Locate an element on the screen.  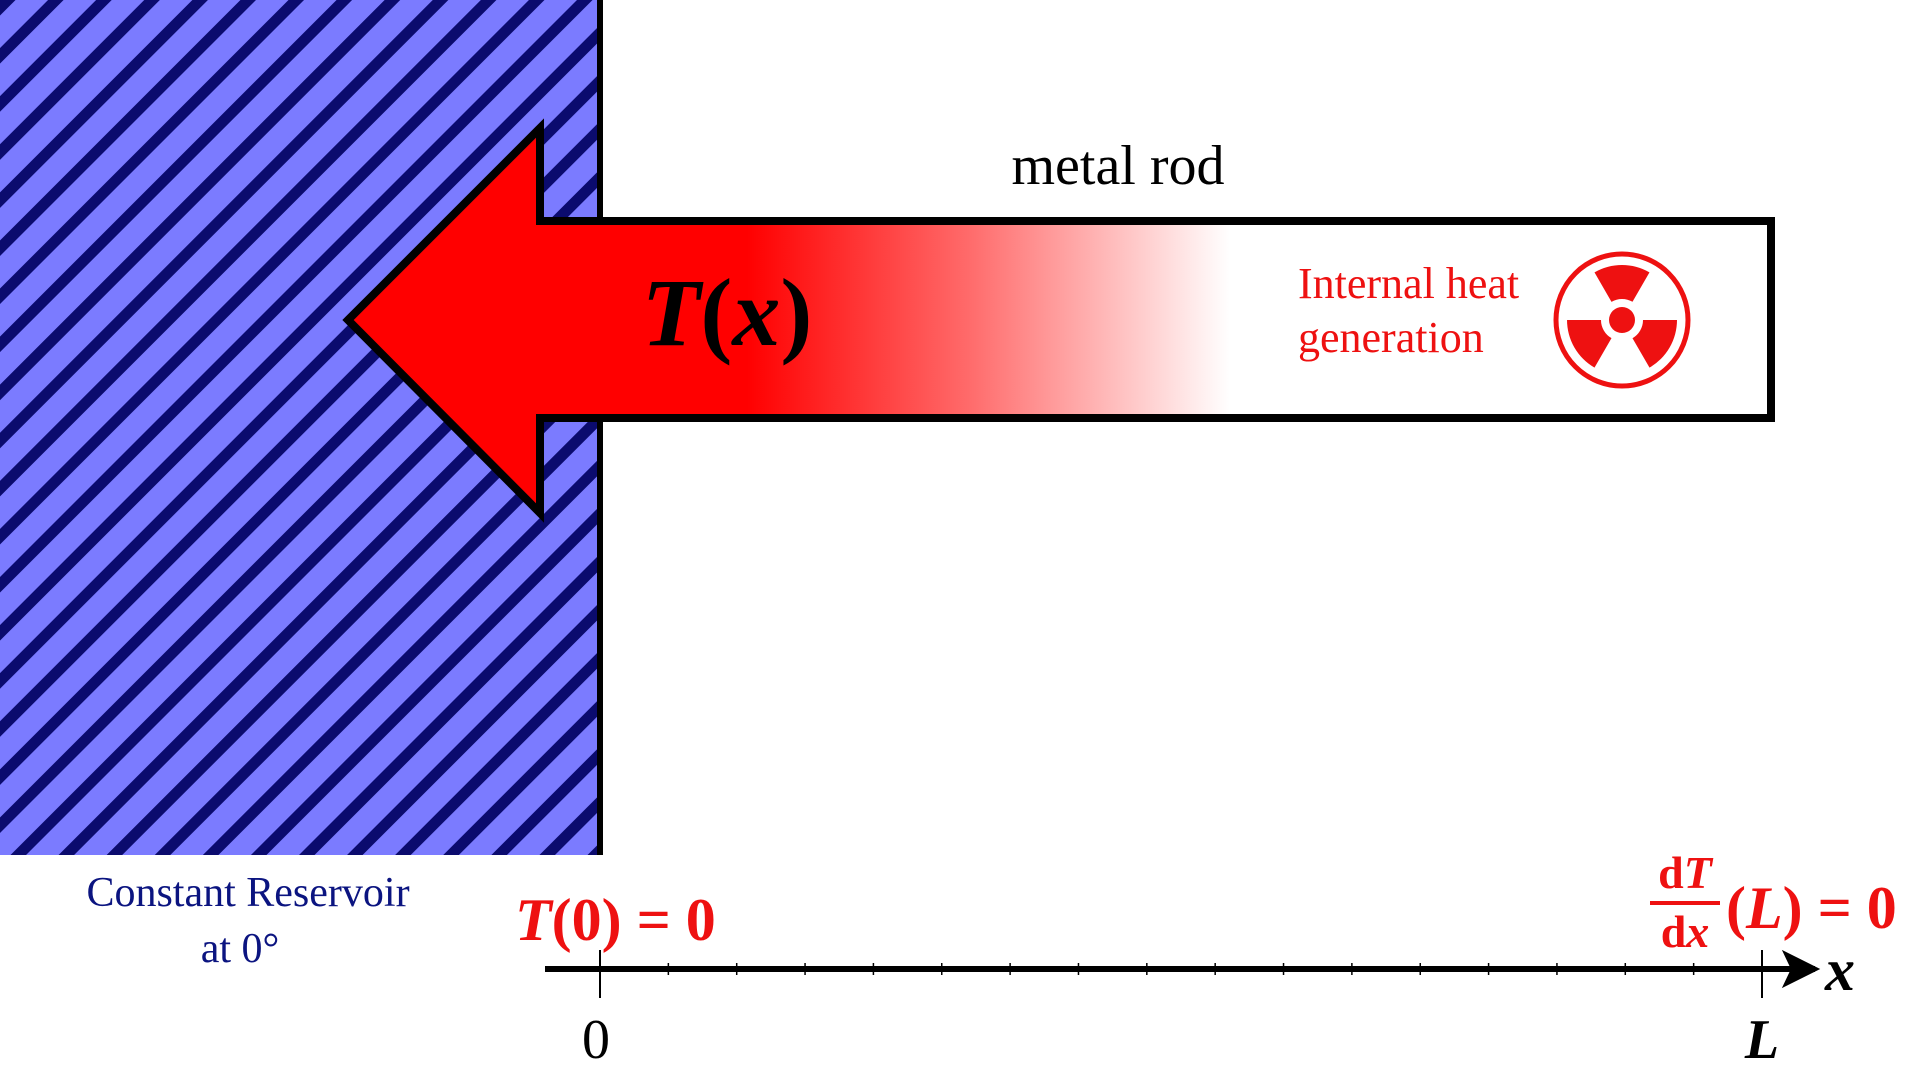
reservoir-caption-line2: at 0° is located at coordinates (240, 949).